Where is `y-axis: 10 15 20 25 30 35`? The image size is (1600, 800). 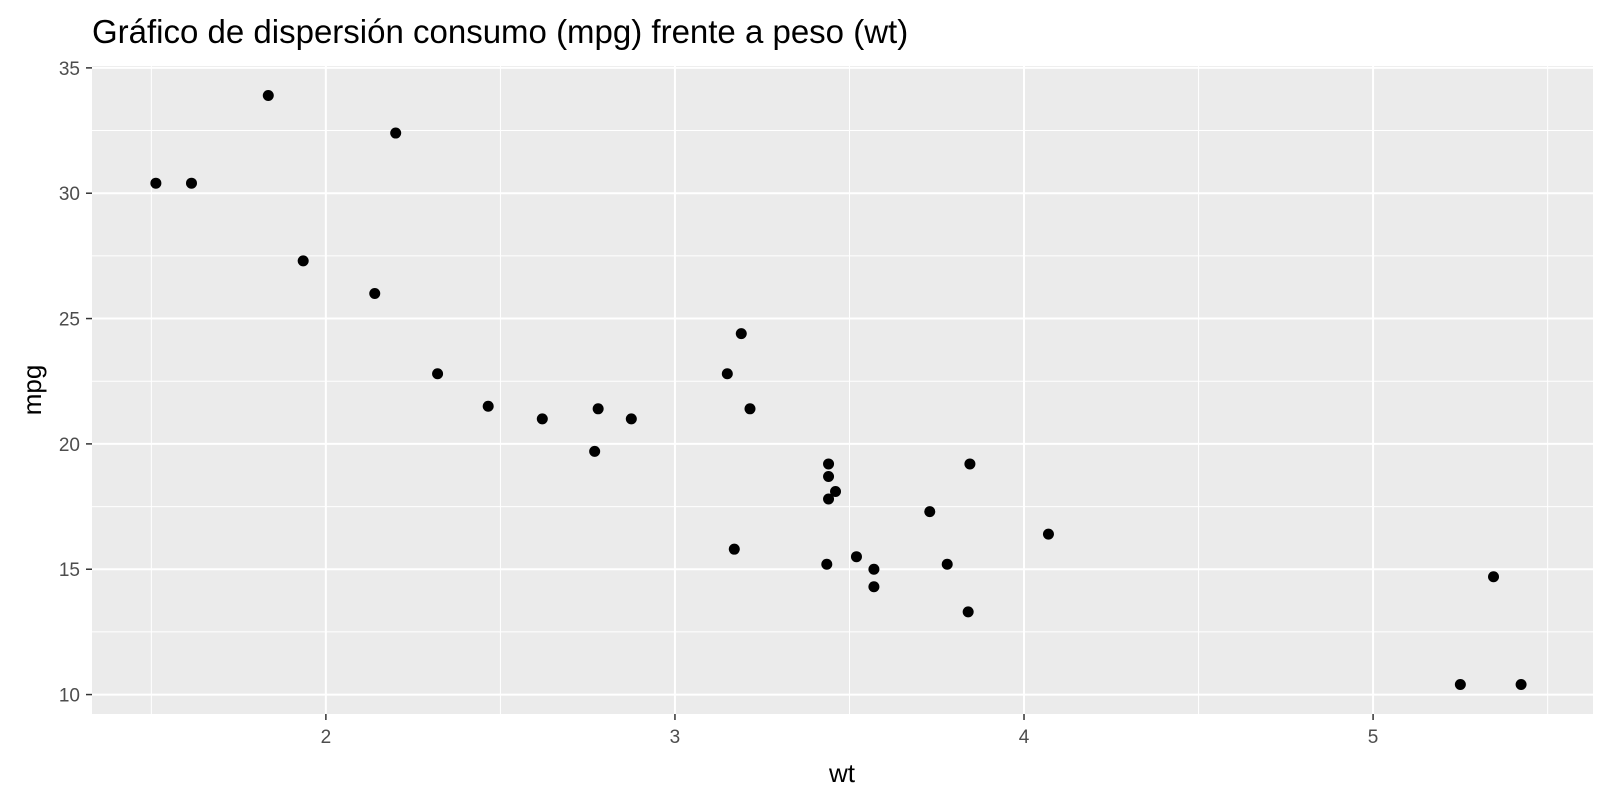 y-axis: 10 15 20 25 30 35 is located at coordinates (75, 383).